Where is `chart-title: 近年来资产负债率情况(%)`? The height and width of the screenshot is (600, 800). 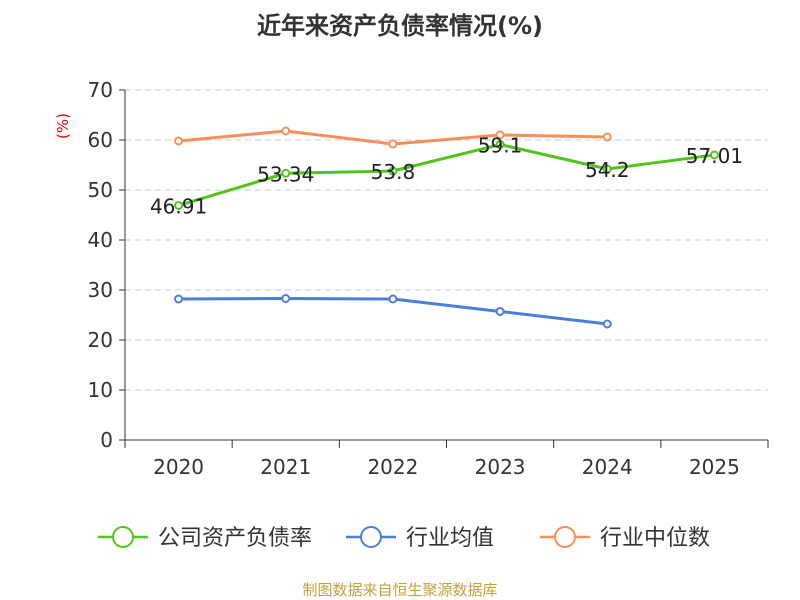
chart-title: 近年来资产负债率情况(%) is located at coordinates (400, 26).